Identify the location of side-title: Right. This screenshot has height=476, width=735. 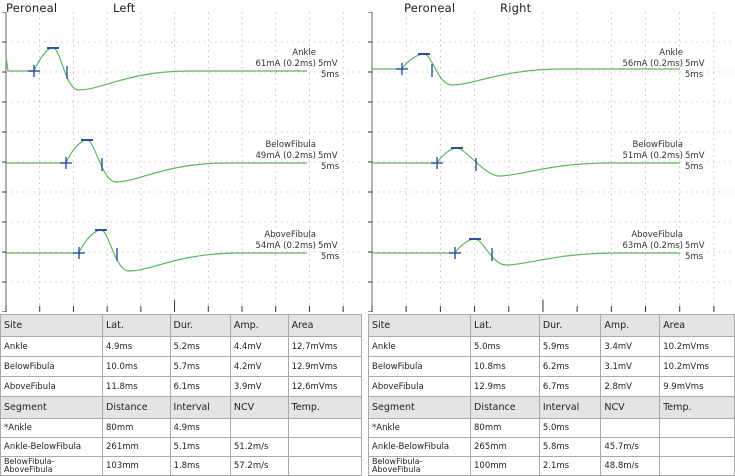
(516, 8).